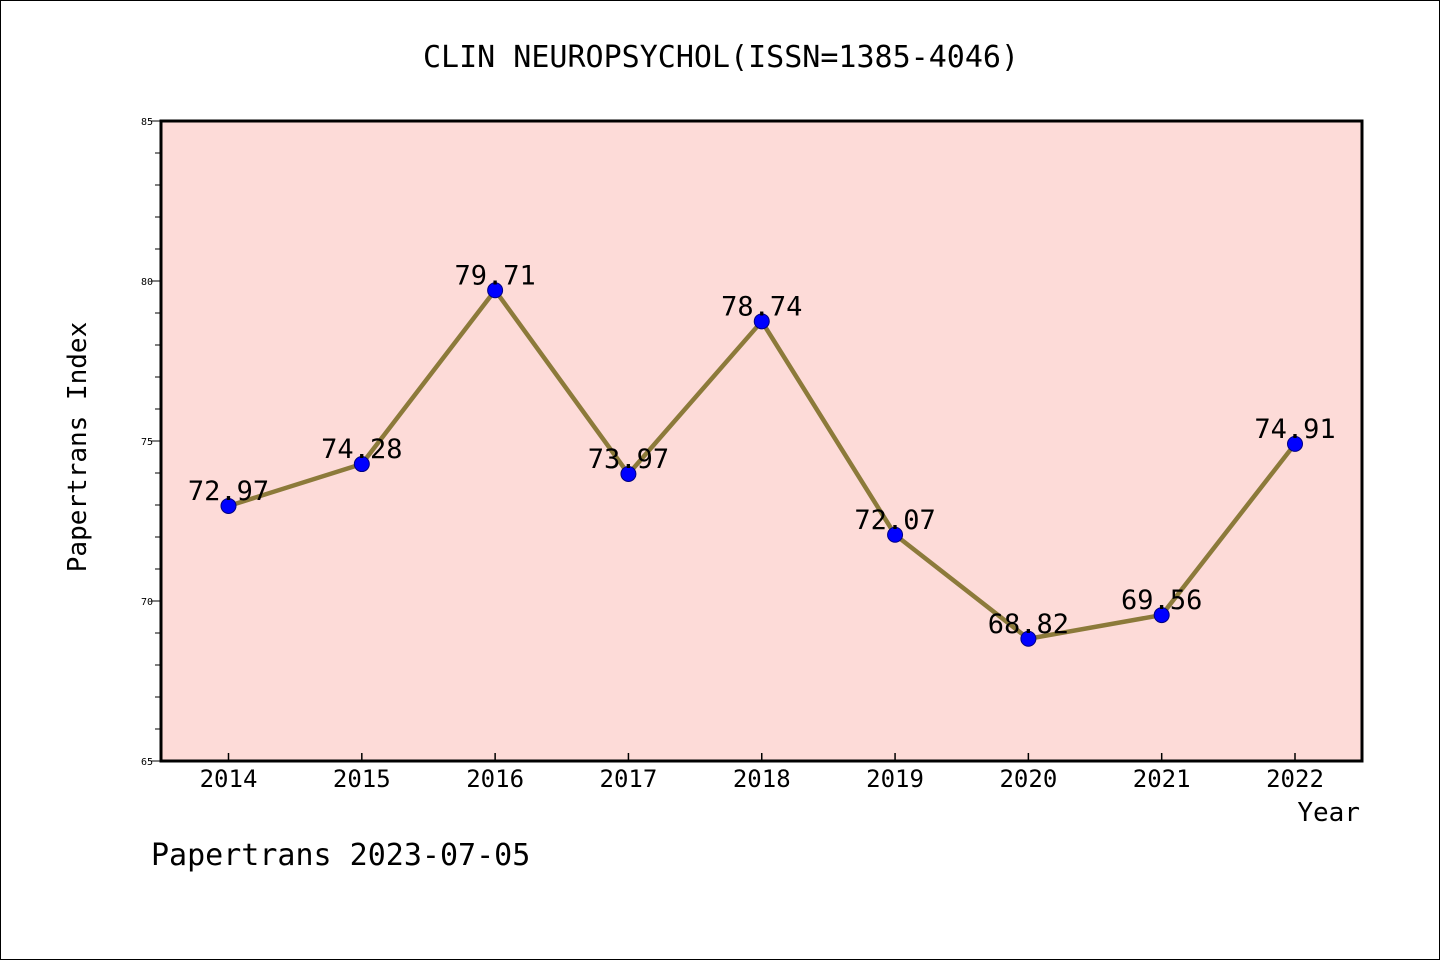 This screenshot has height=966, width=1440. Describe the element at coordinates (721, 57) in the screenshot. I see `chart-title: CLIN NEUROPSYCHOL(ISSN=1385-4046)` at that location.